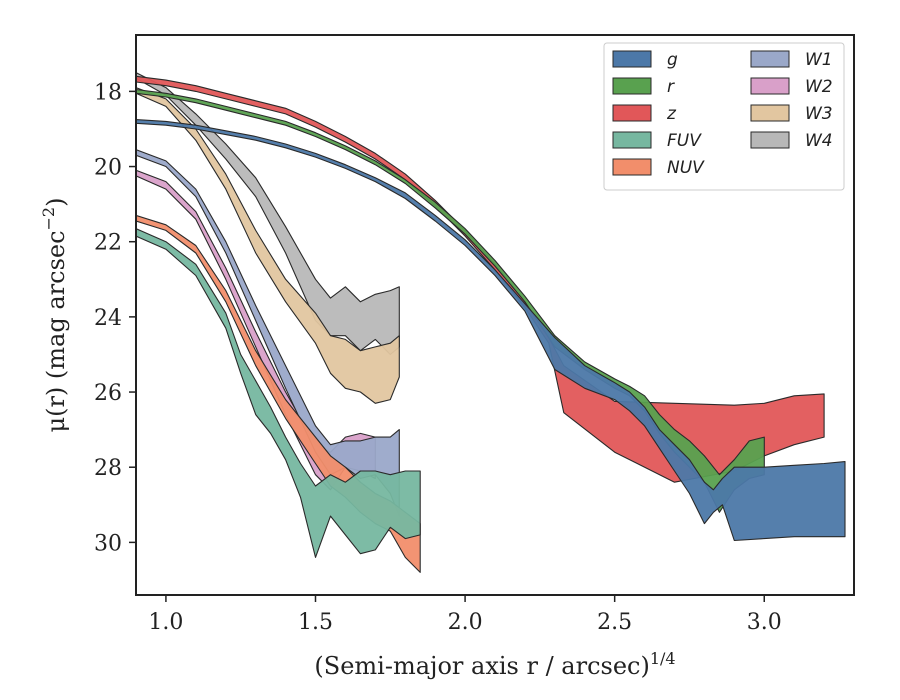 This screenshot has width=900, height=700. What do you see at coordinates (764, 622) in the screenshot?
I see `x-tick-label: 3.0` at bounding box center [764, 622].